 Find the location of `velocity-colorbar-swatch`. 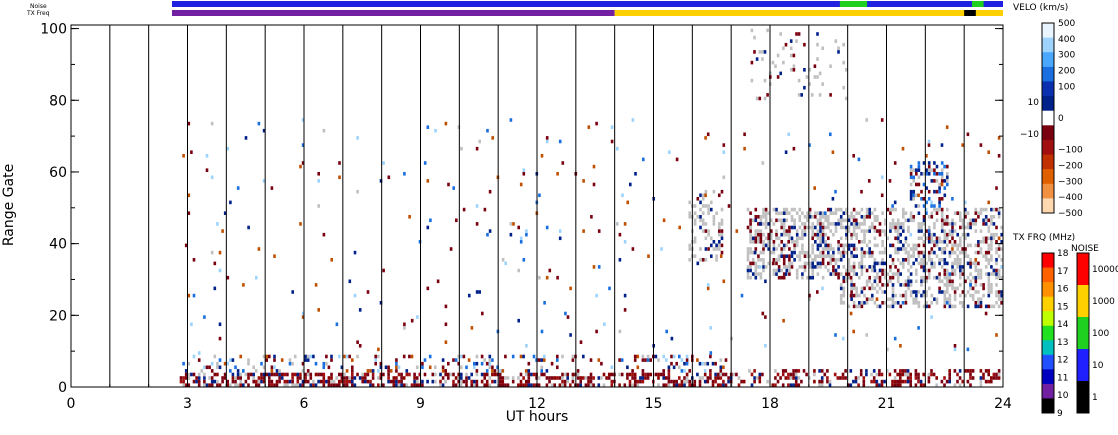

velocity-colorbar-swatch is located at coordinates (1048, 133).